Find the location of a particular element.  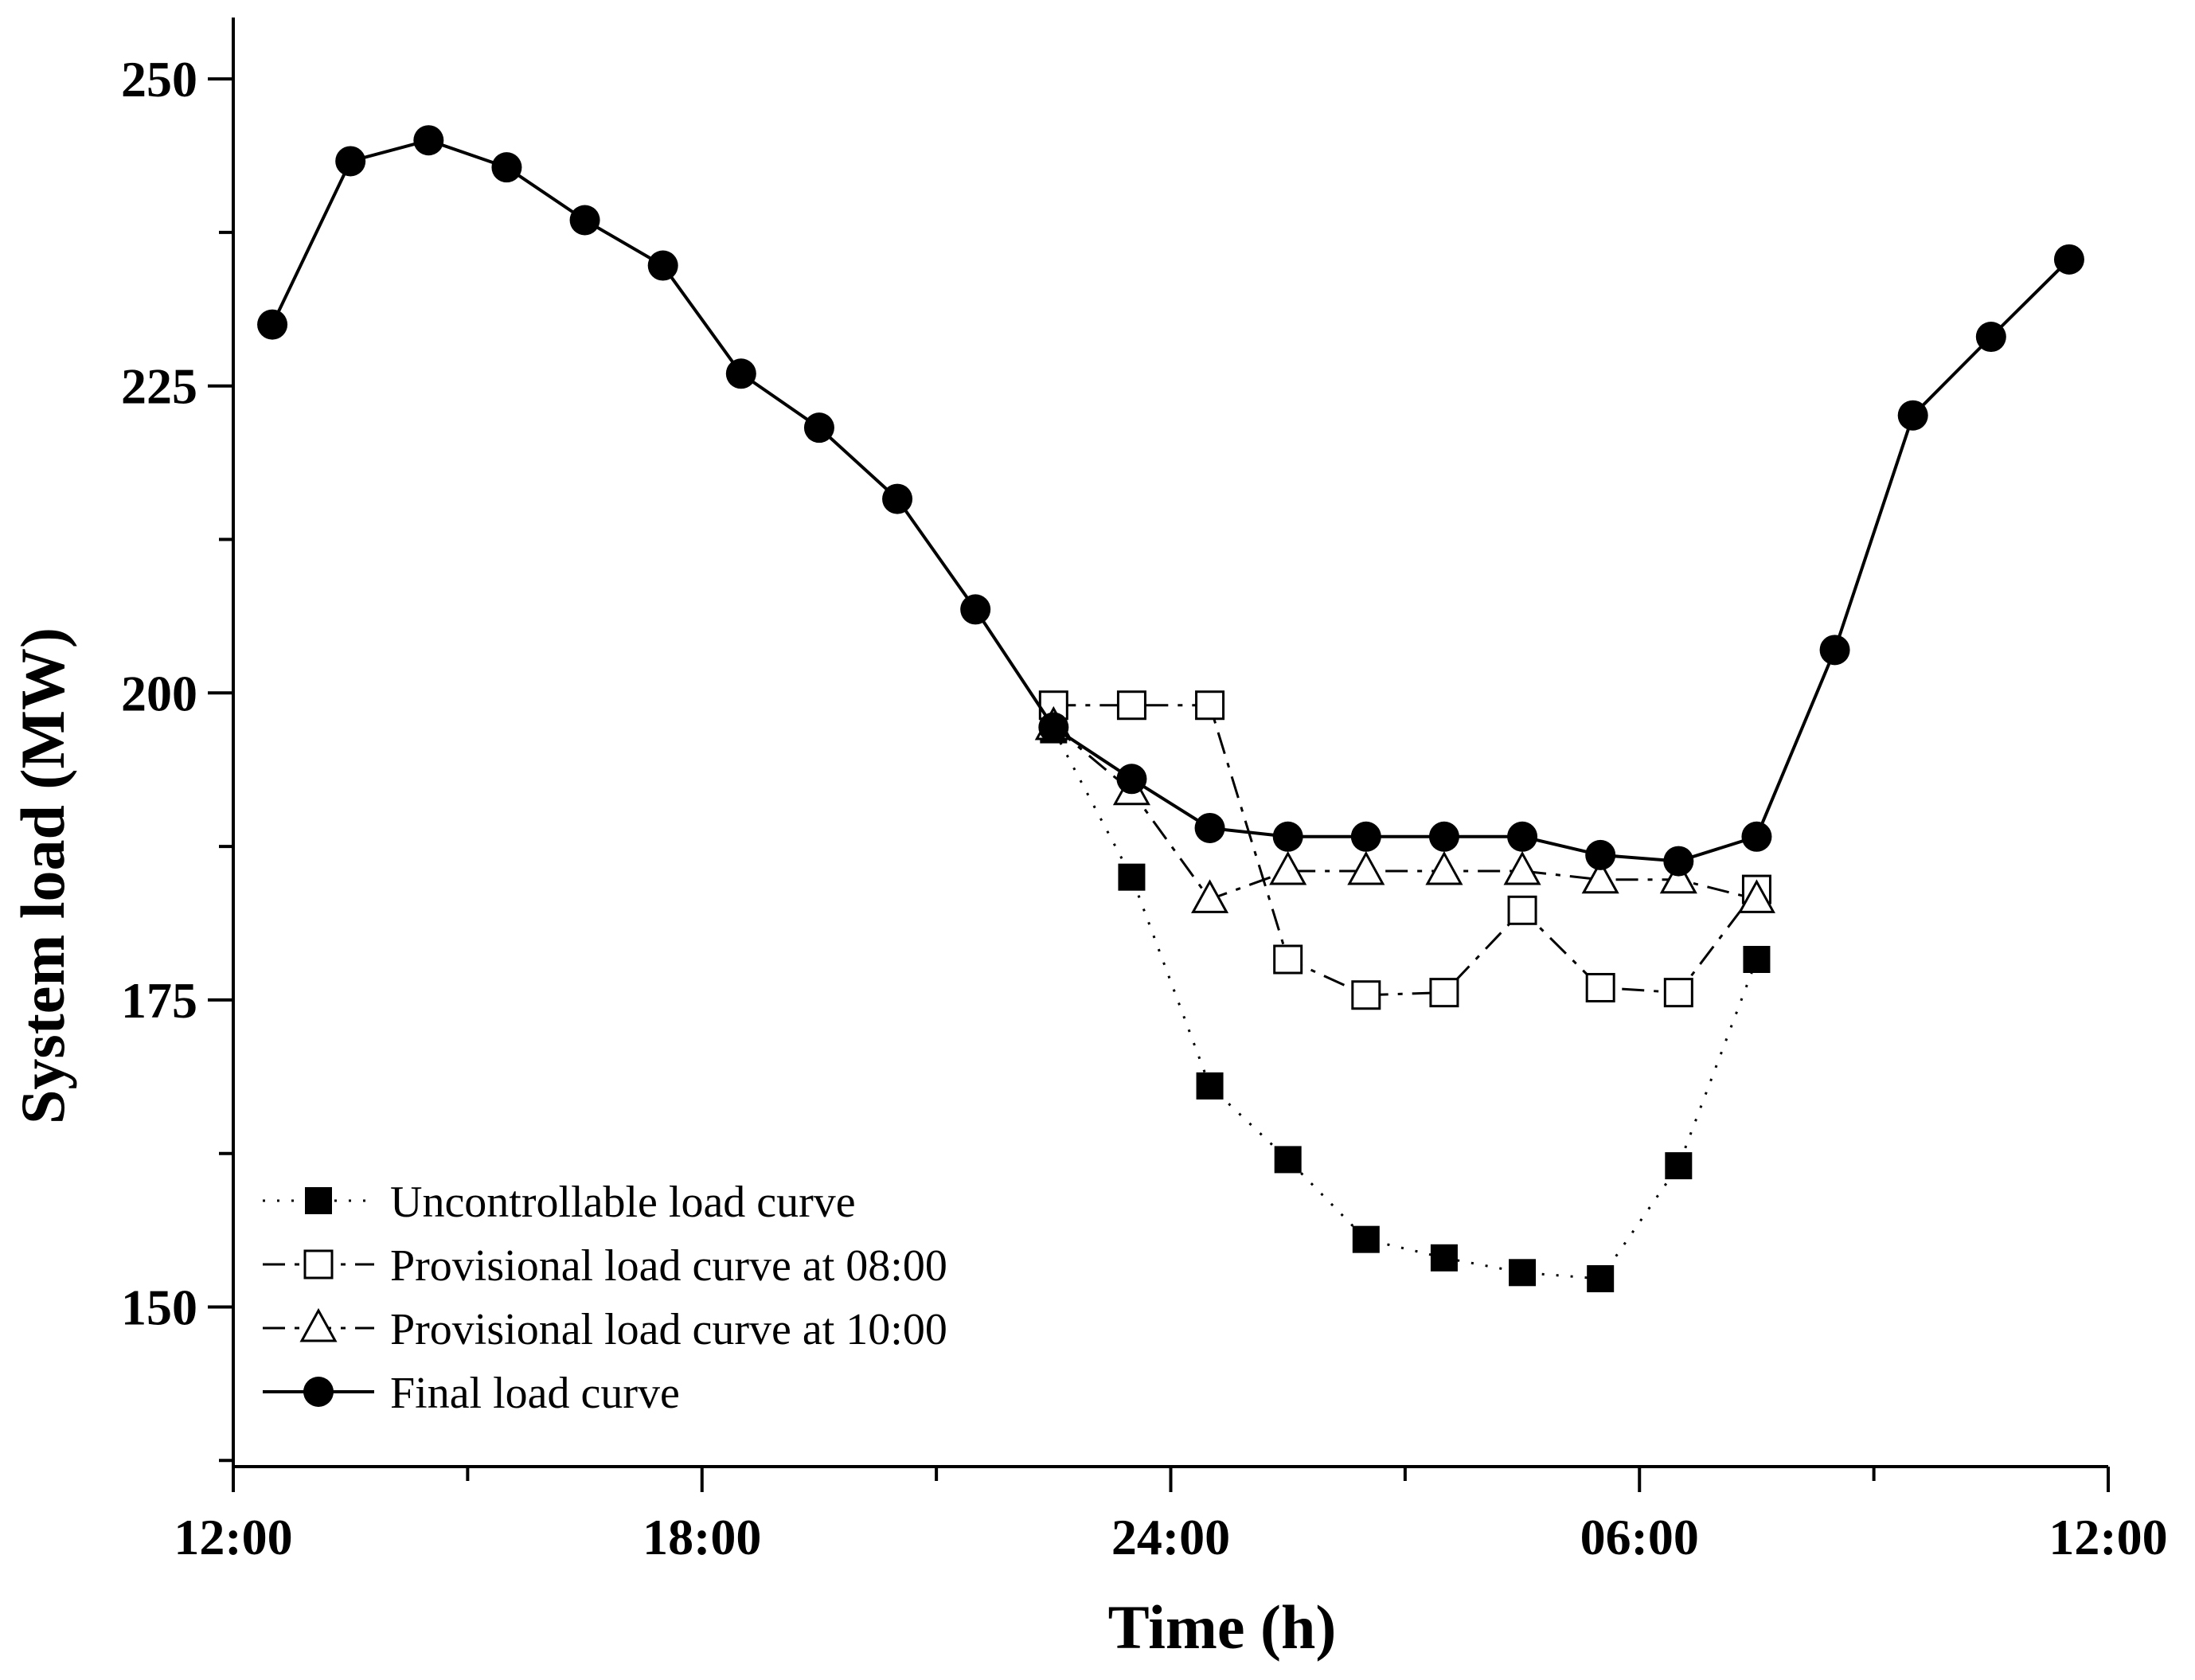

legend-label: Uncontrollable load curve is located at coordinates (623, 1202).